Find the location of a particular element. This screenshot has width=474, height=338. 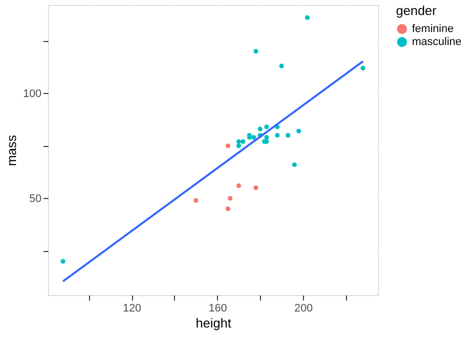

legend-label: feminine is located at coordinates (433, 29).